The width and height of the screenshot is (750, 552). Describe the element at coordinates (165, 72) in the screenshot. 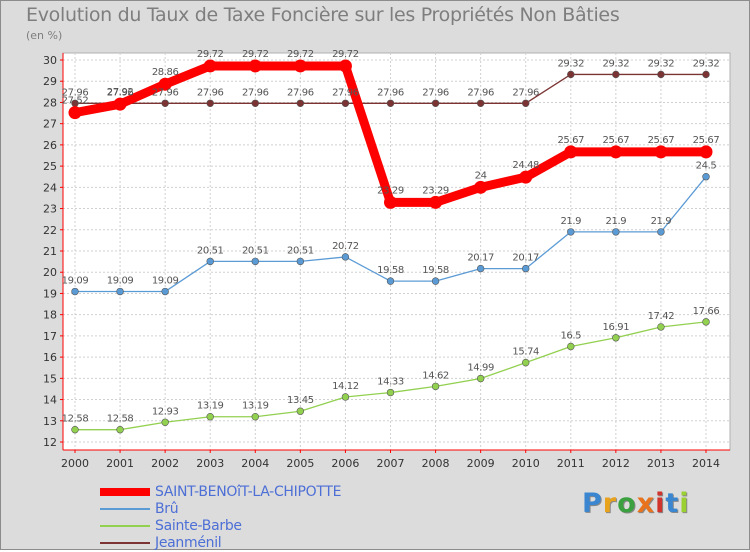

I see `data-label: 28.86` at that location.